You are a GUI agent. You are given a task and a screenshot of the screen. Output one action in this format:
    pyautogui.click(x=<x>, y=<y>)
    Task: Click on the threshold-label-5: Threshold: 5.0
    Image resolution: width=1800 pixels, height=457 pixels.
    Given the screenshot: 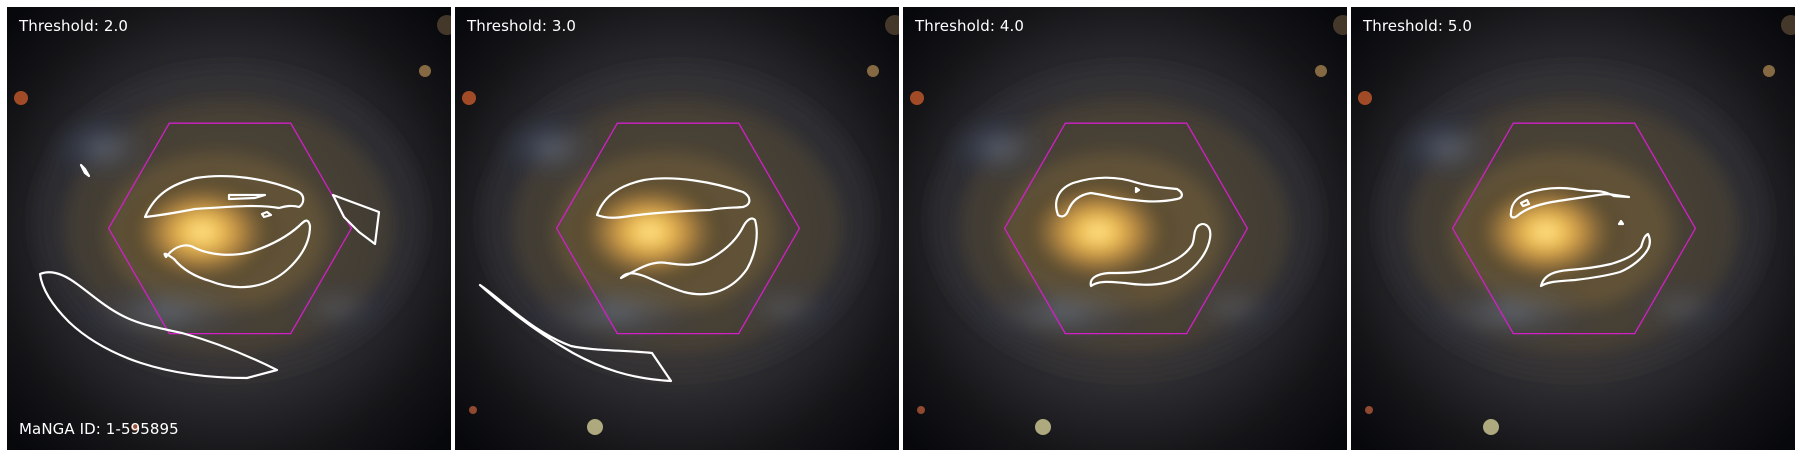 What is the action you would take?
    pyautogui.click(x=1417, y=26)
    